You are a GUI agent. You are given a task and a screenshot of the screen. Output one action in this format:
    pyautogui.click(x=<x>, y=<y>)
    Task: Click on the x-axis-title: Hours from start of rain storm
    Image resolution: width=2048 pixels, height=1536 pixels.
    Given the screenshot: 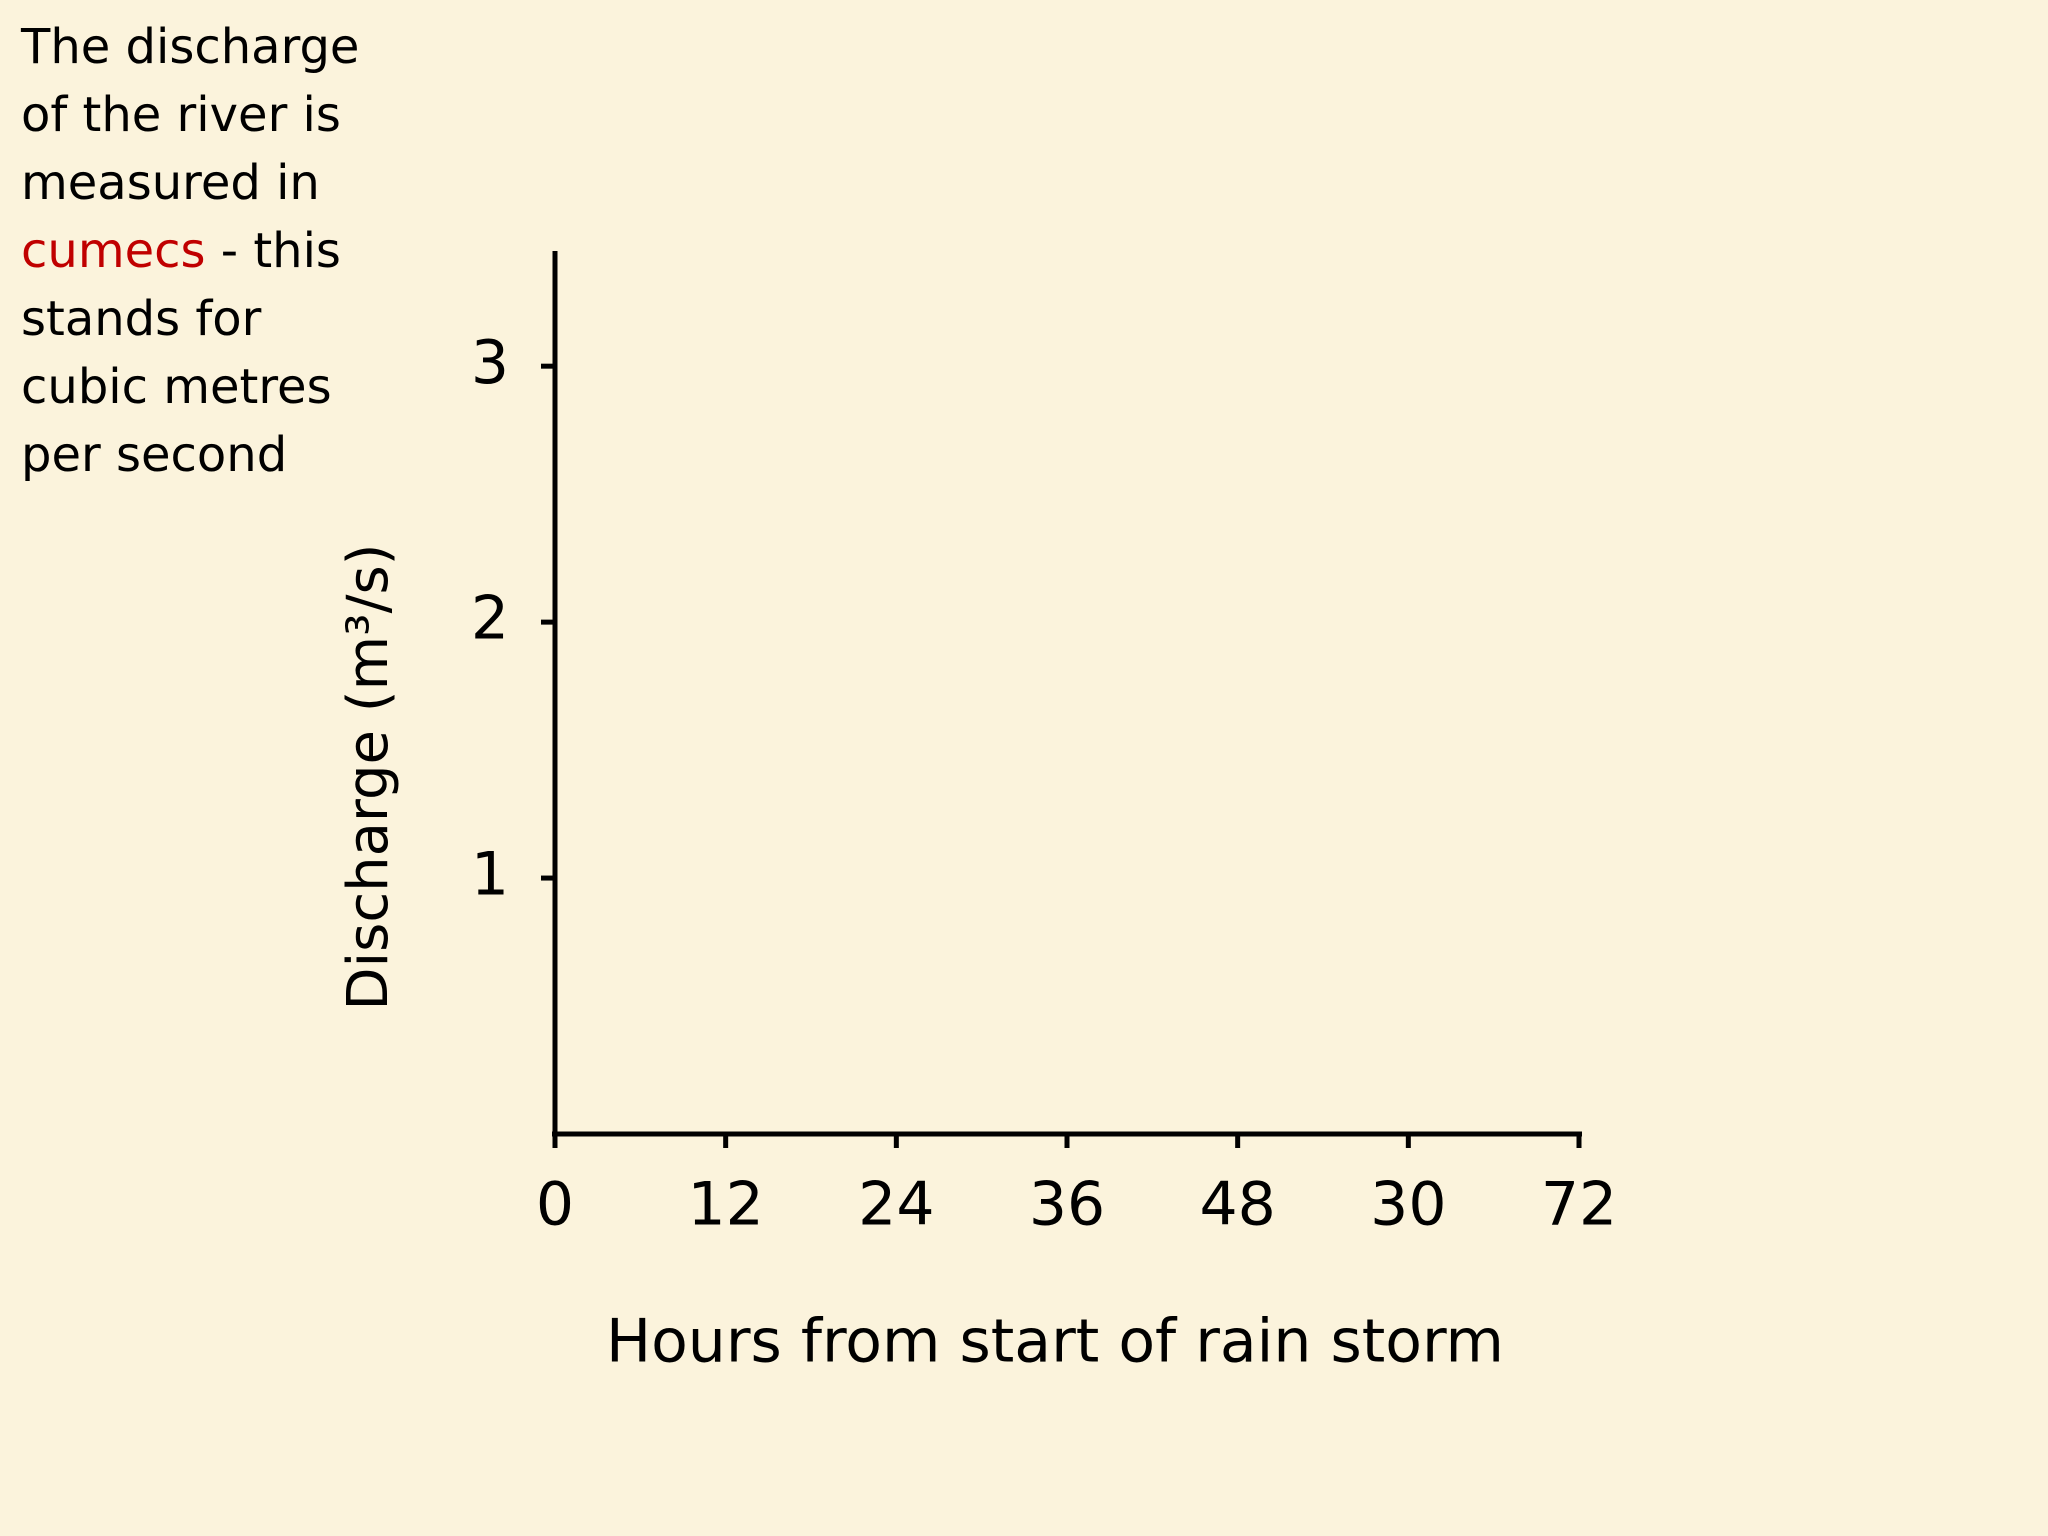 What is the action you would take?
    pyautogui.click(x=1055, y=1342)
    